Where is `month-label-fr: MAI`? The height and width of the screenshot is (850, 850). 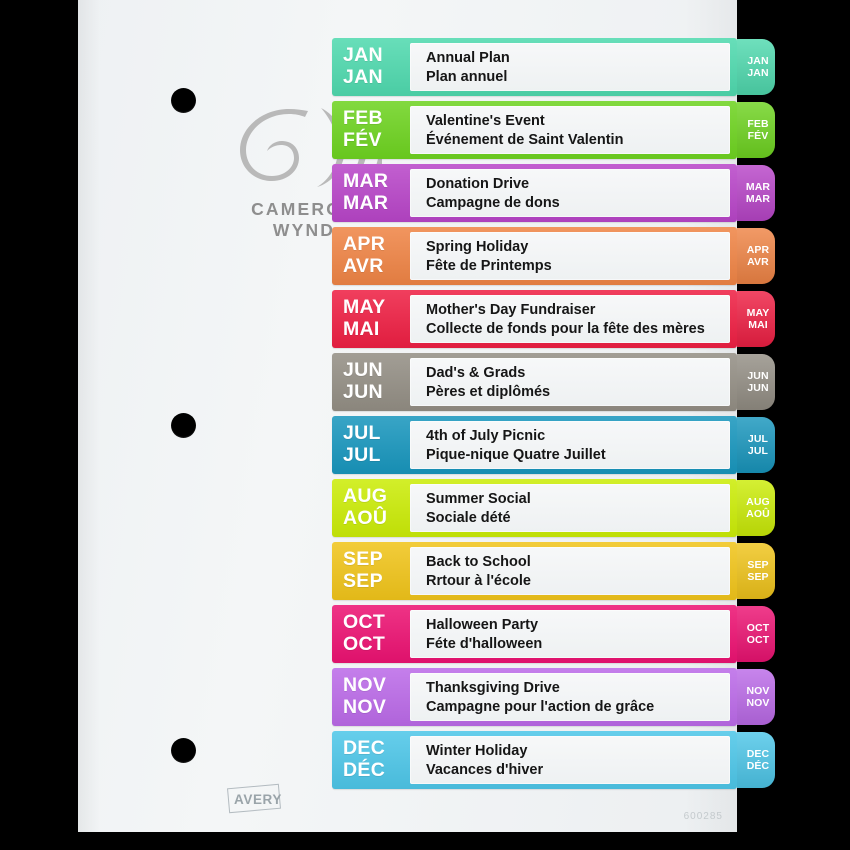
month-label-fr: MAI is located at coordinates (361, 329).